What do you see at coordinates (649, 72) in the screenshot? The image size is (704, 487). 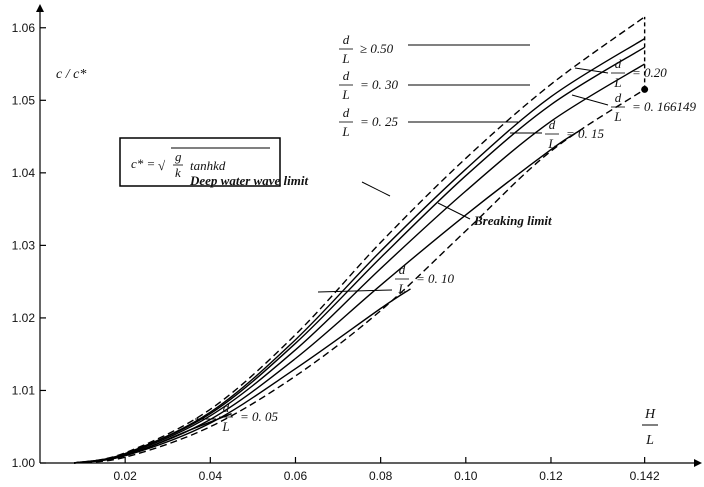 I see `svg-text: = 0.20` at bounding box center [649, 72].